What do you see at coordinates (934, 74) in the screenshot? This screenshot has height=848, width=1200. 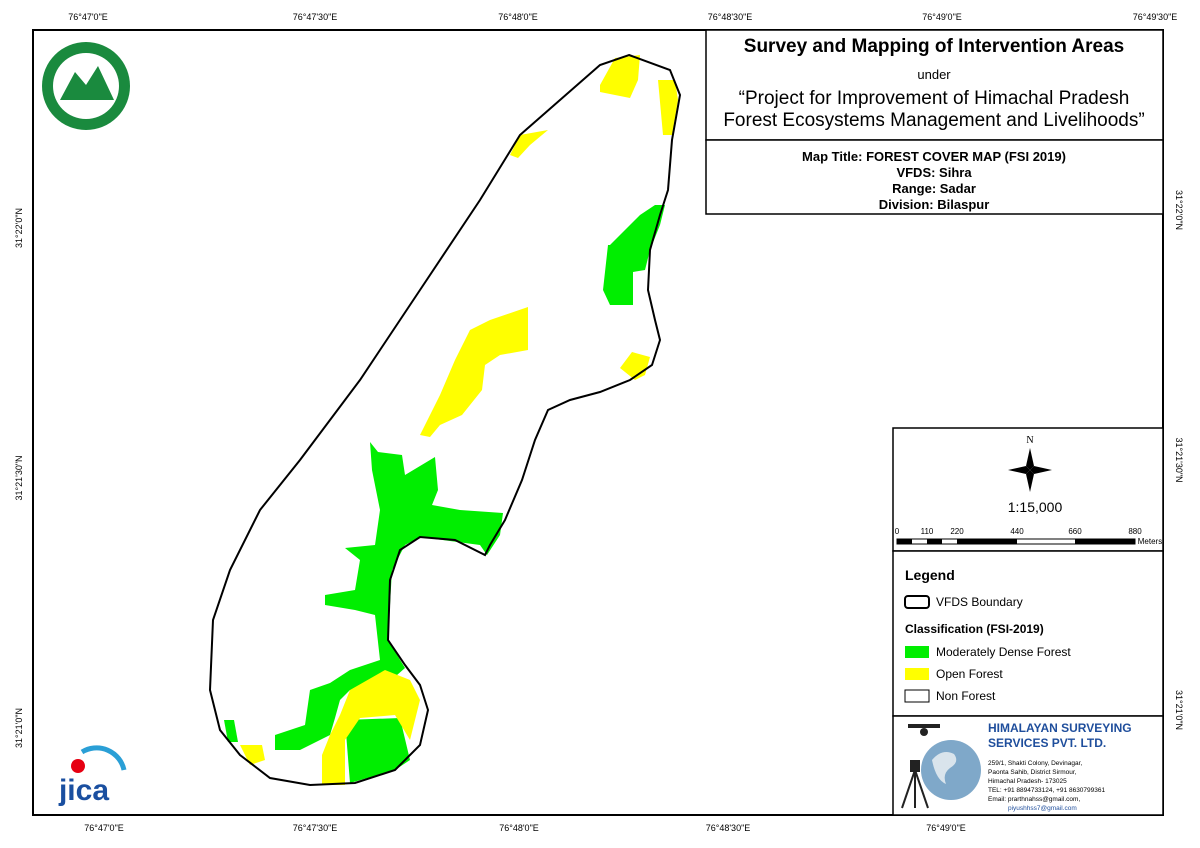 I see `subtitle: under` at bounding box center [934, 74].